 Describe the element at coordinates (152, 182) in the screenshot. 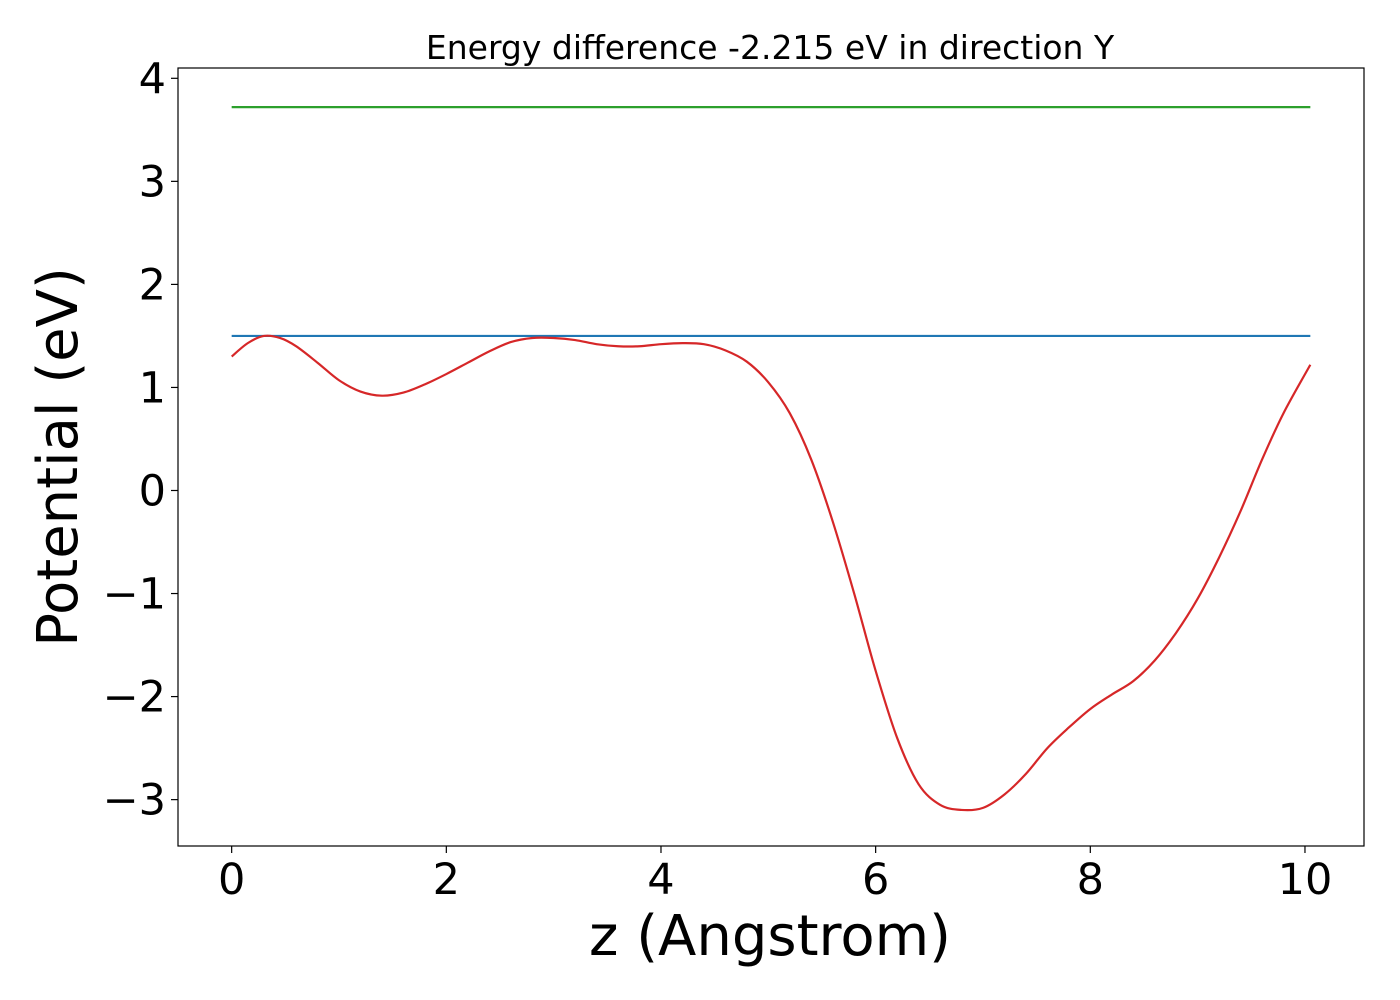

I see `y-tick-label: 3` at that location.